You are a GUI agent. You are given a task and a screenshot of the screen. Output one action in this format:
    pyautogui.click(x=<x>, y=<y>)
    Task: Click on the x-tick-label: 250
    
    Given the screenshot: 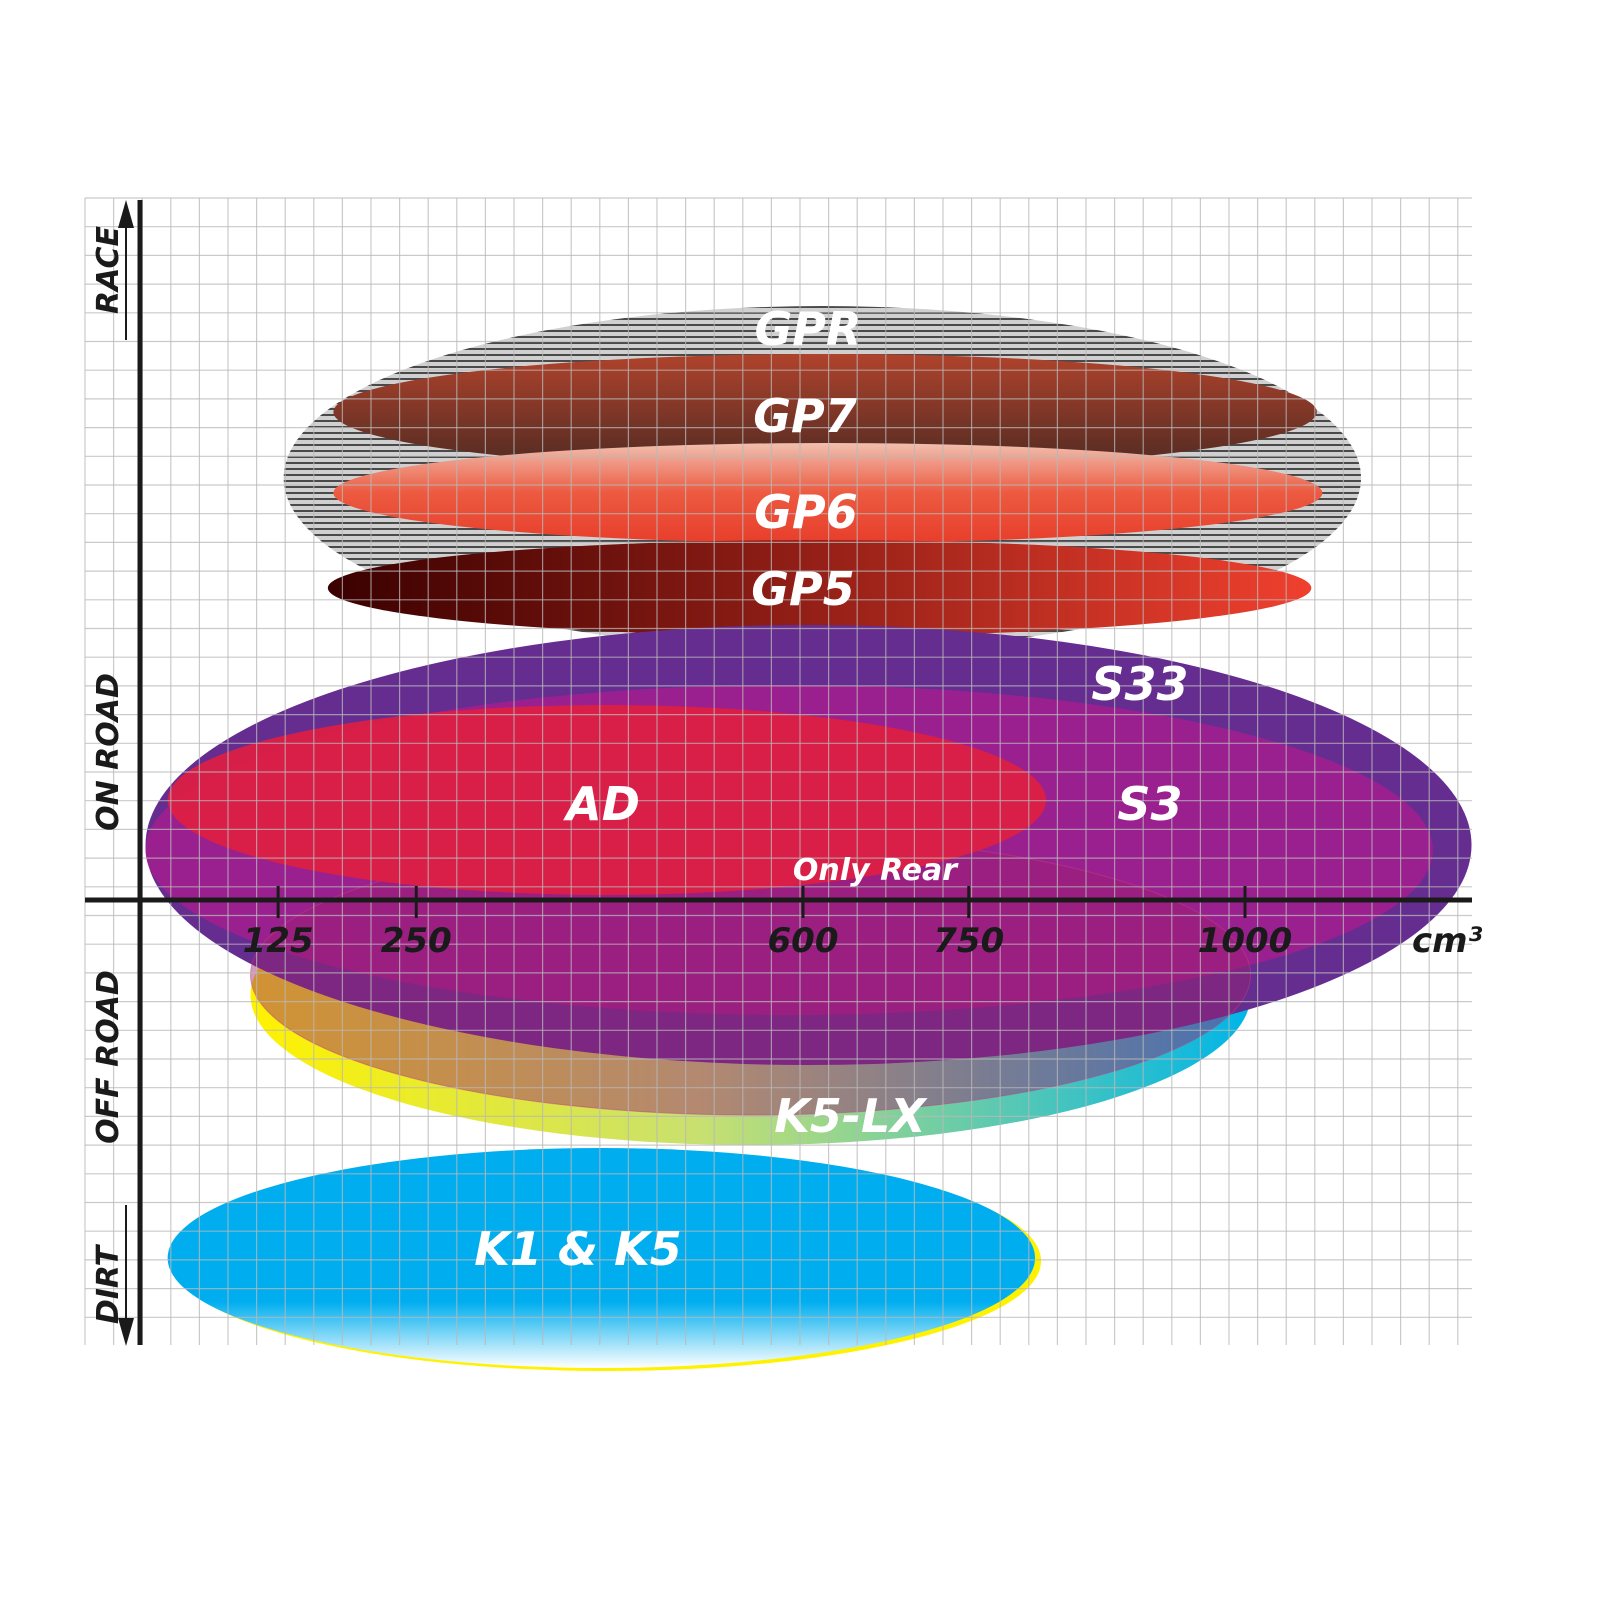 What is the action you would take?
    pyautogui.click(x=416, y=941)
    